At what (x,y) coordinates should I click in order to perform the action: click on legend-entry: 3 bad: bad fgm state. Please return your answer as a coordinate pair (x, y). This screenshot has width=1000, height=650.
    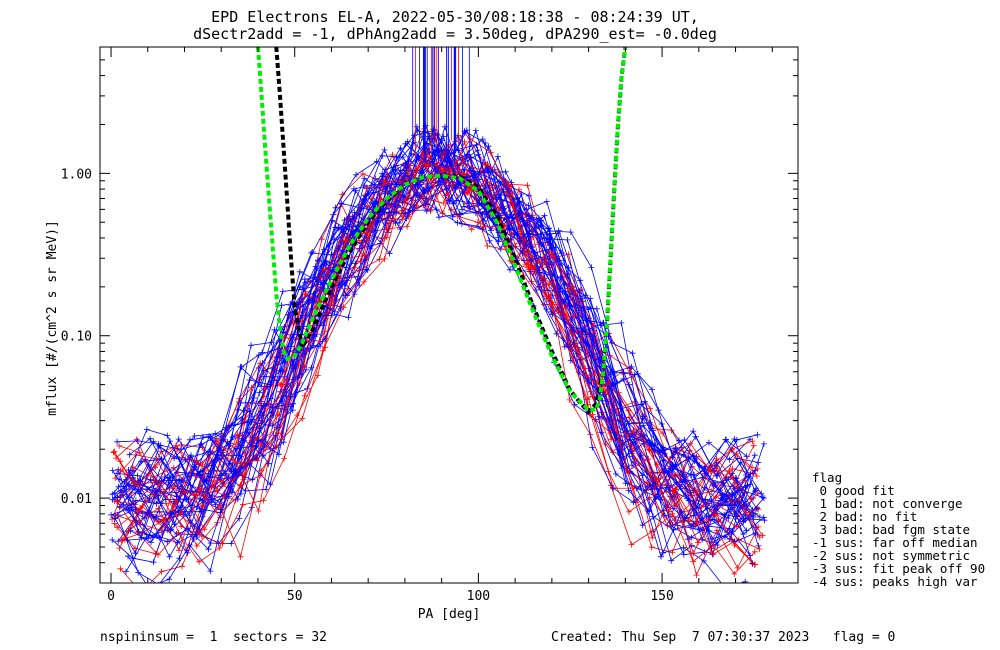
    Looking at the image, I should click on (891, 529).